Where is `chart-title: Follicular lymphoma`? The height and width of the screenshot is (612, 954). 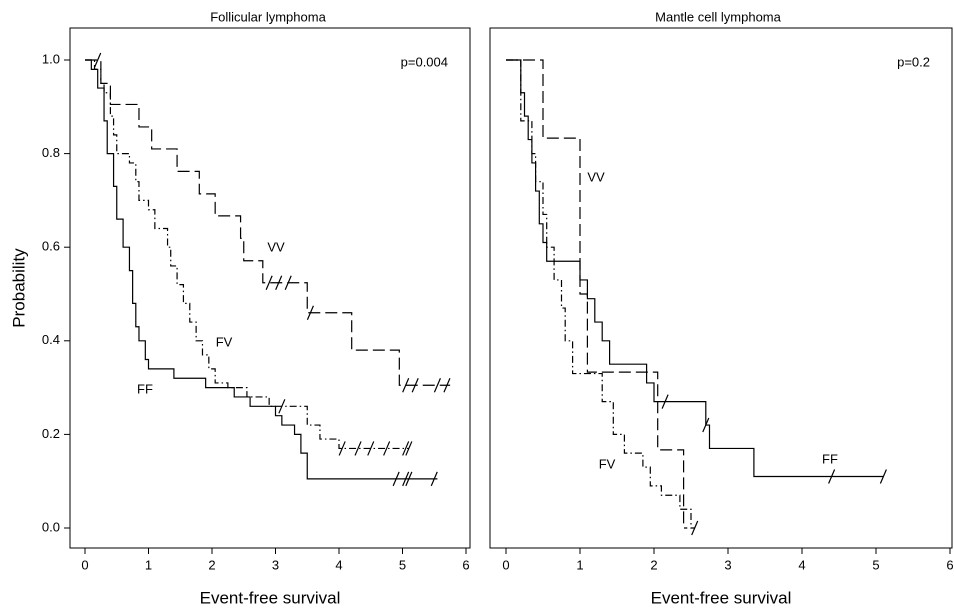
chart-title: Follicular lymphoma is located at coordinates (268, 16).